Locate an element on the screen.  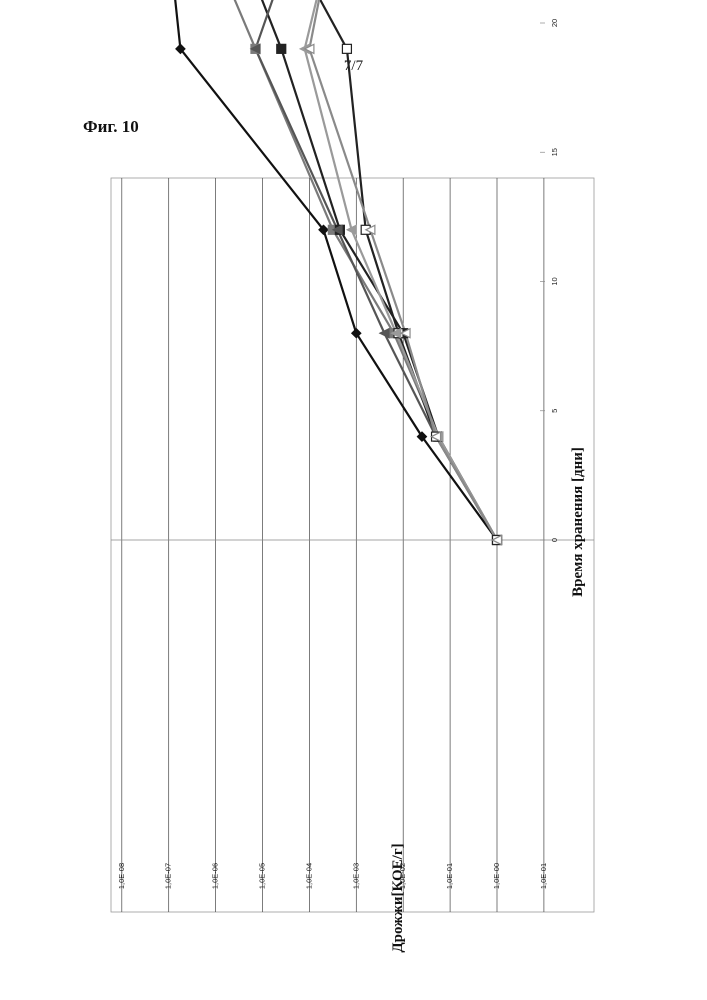
y-tick-label: 1,0E-03 is located at coordinates (355, 876).